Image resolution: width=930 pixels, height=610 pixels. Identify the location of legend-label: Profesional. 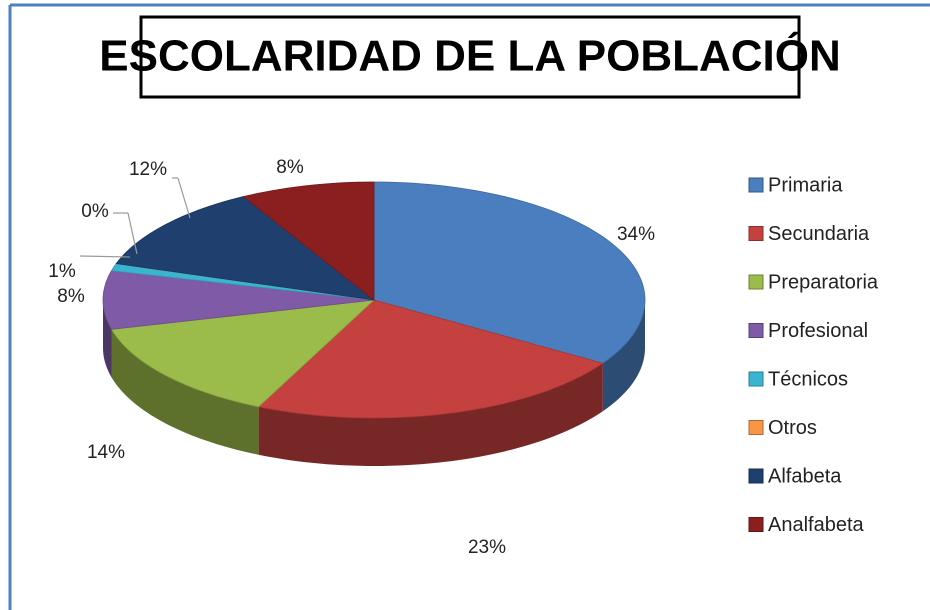
(818, 331).